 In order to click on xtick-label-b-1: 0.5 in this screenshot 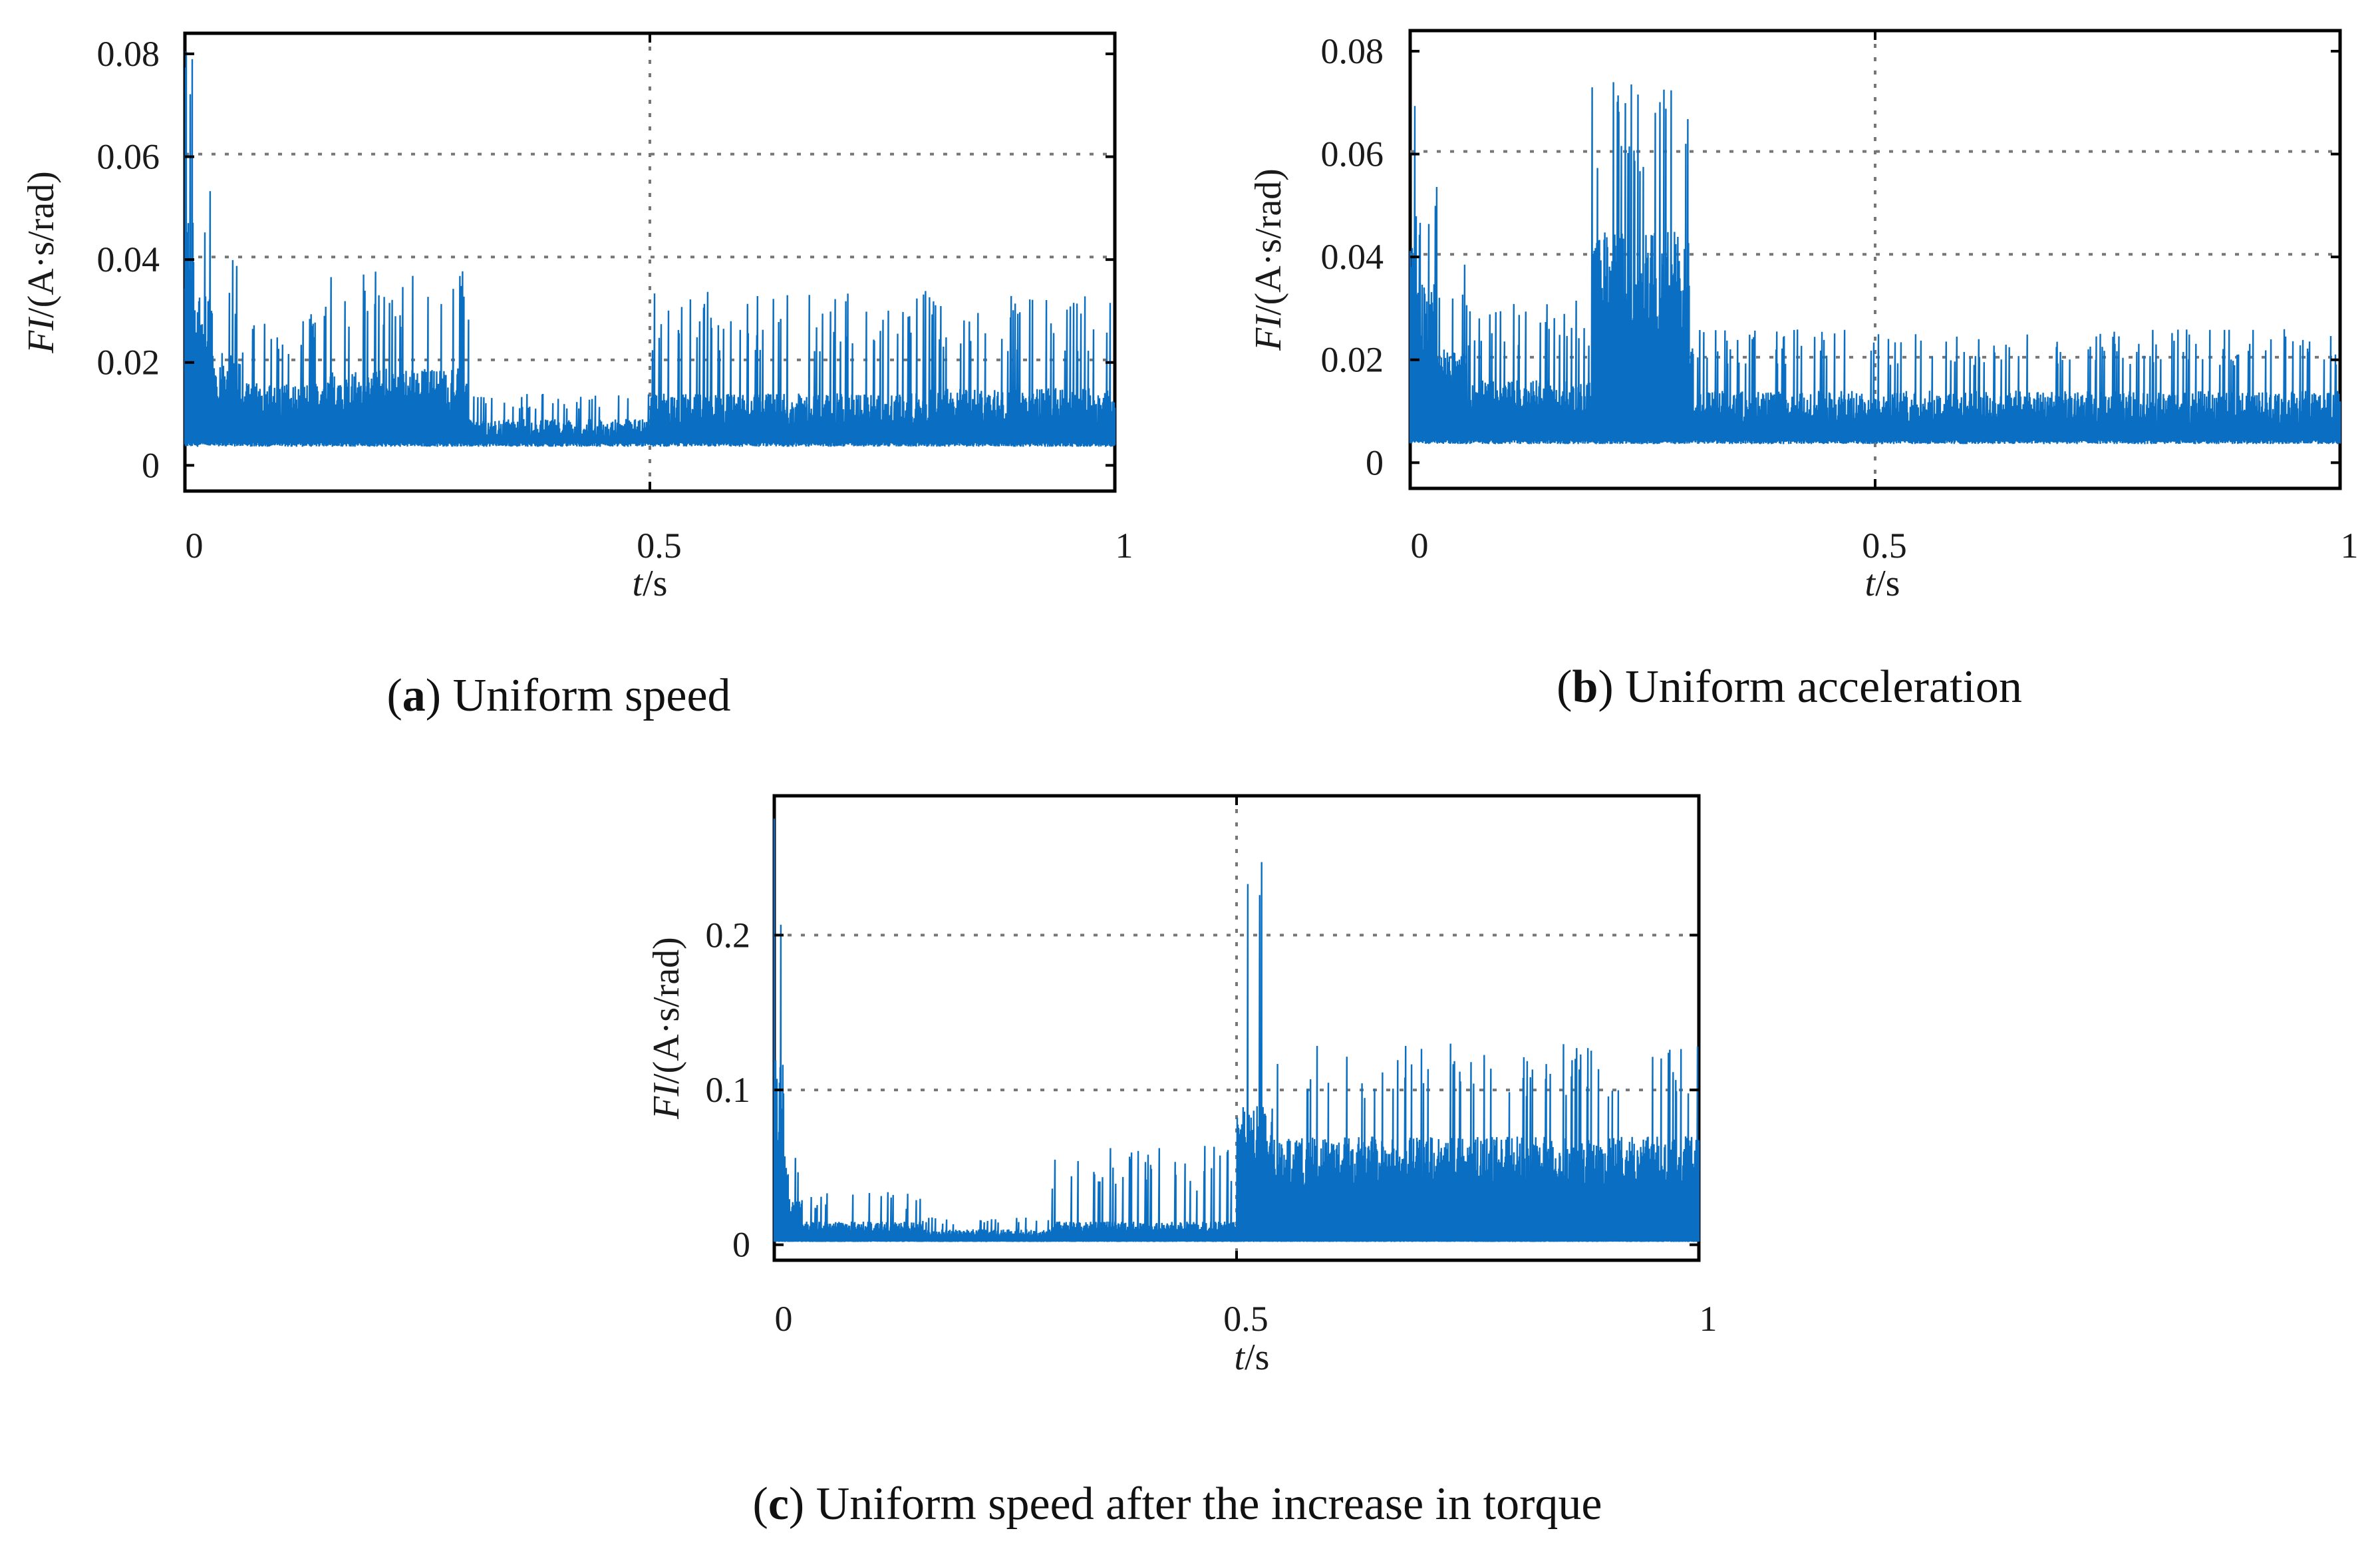, I will do `click(1884, 546)`.